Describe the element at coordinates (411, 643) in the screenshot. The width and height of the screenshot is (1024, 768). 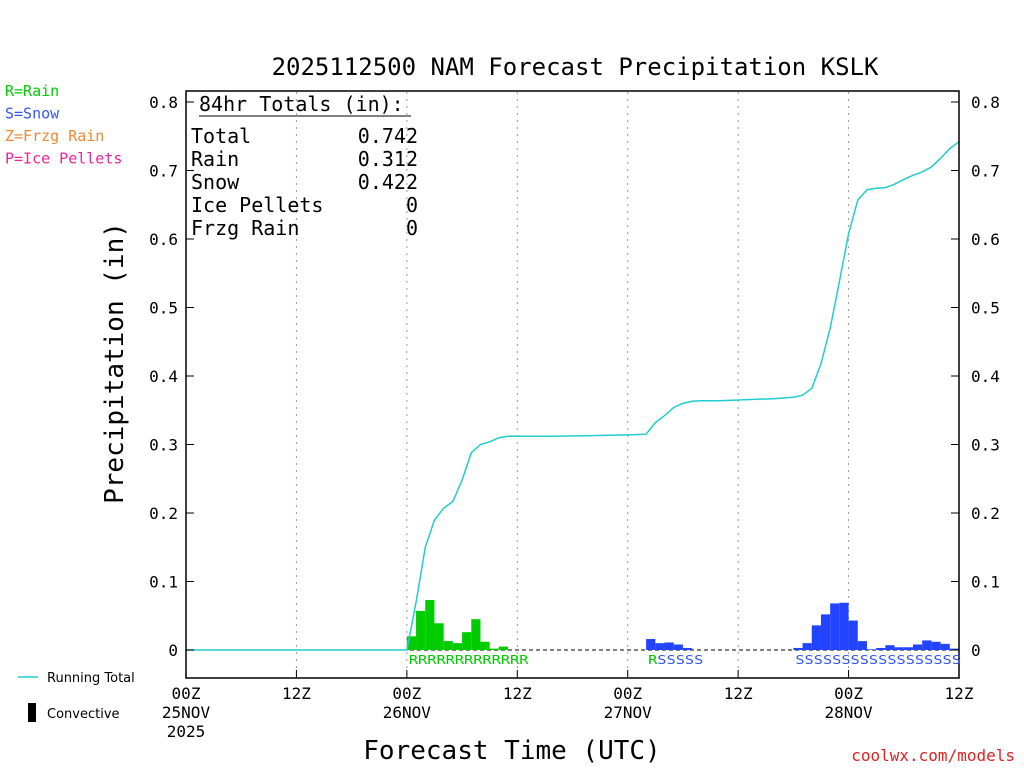
I see `rain-bar-25h` at that location.